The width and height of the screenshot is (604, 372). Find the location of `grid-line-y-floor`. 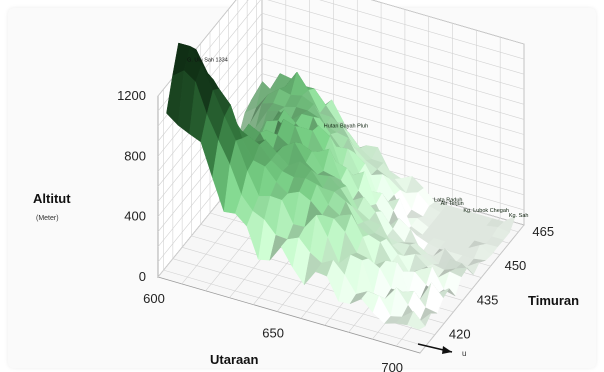

grid-line-y-floor is located at coordinates (294, 308).